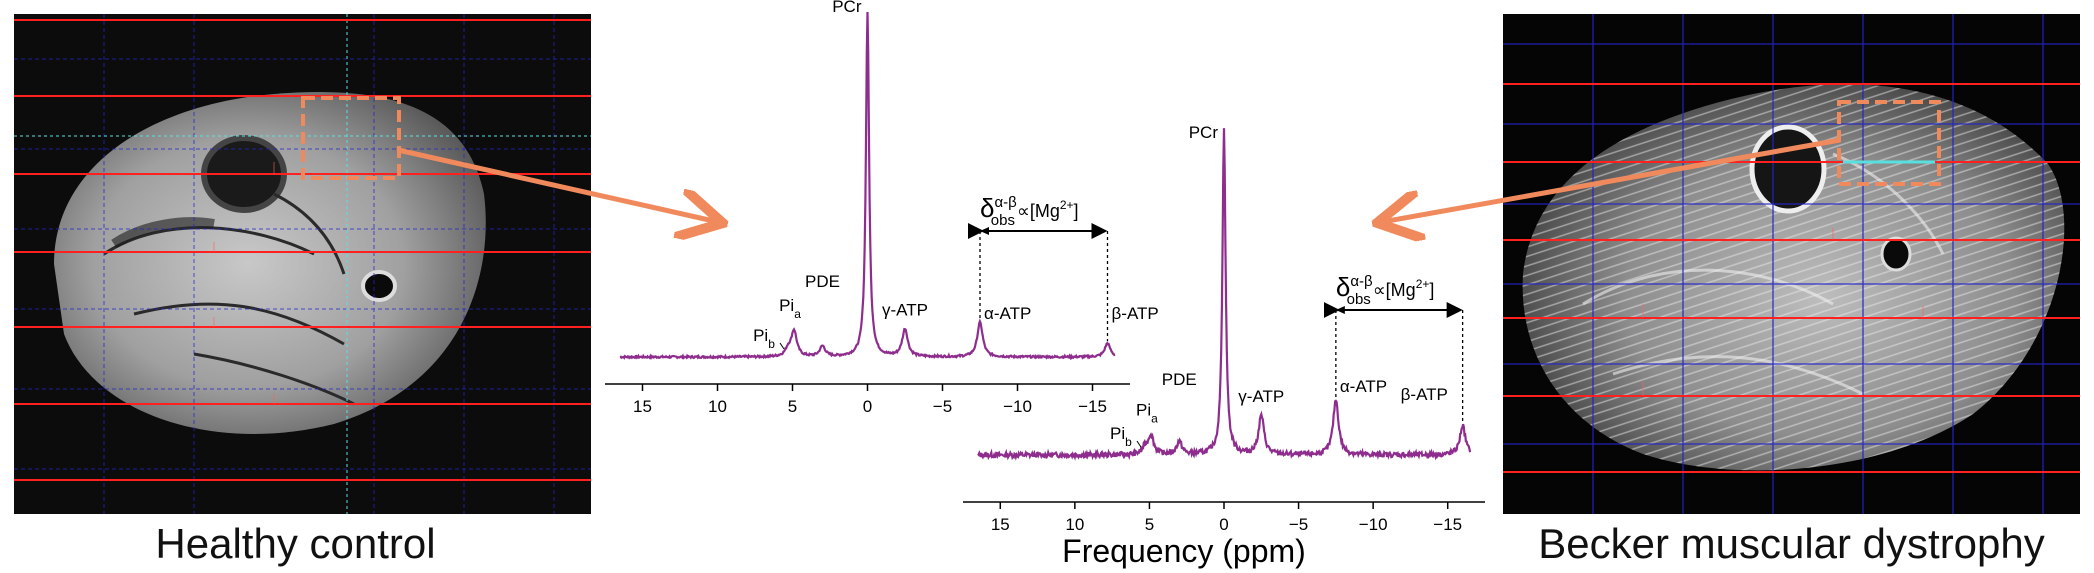  What do you see at coordinates (1791, 543) in the screenshot?
I see `caption-becker: Becker muscular dystrophy` at bounding box center [1791, 543].